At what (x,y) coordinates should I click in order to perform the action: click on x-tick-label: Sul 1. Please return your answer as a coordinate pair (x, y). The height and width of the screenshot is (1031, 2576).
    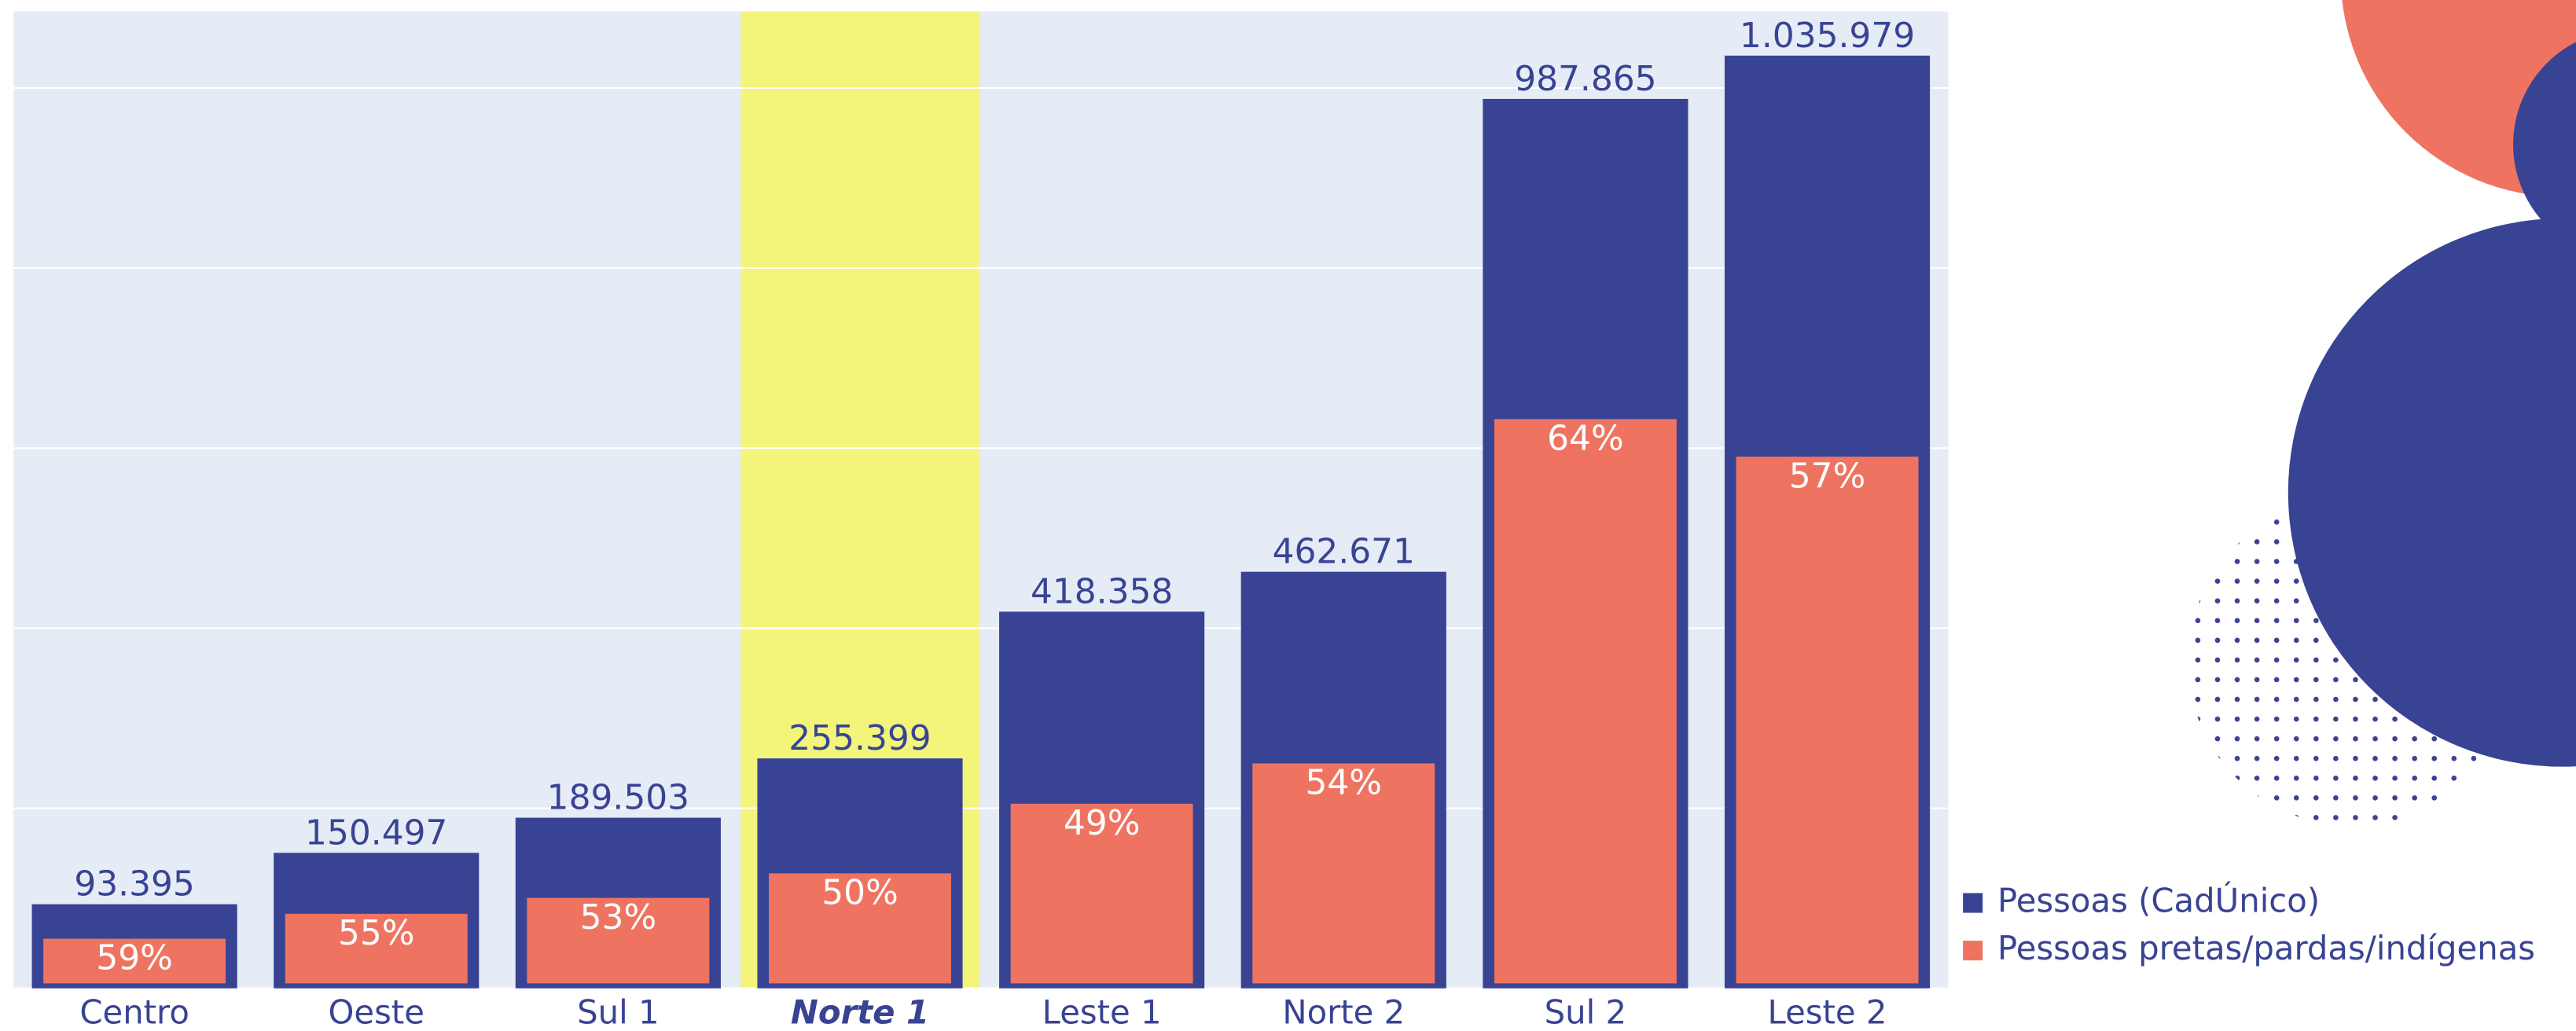
    Looking at the image, I should click on (618, 1012).